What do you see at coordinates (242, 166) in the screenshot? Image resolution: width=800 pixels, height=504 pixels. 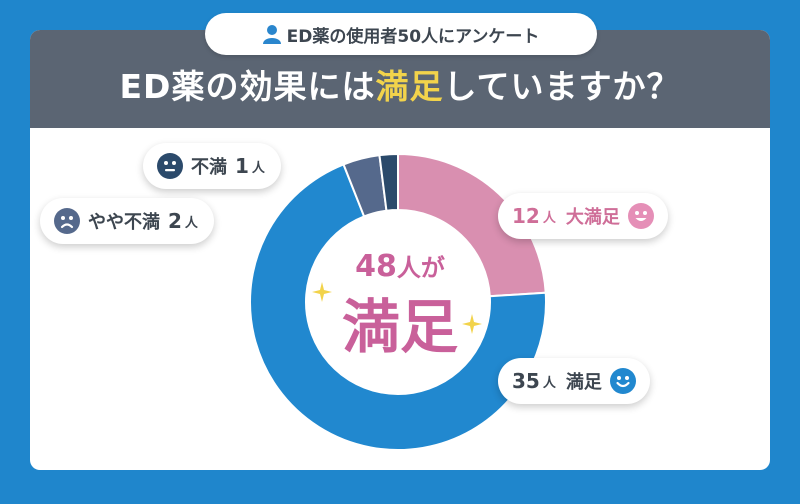 I see `callout-count: 1` at bounding box center [242, 166].